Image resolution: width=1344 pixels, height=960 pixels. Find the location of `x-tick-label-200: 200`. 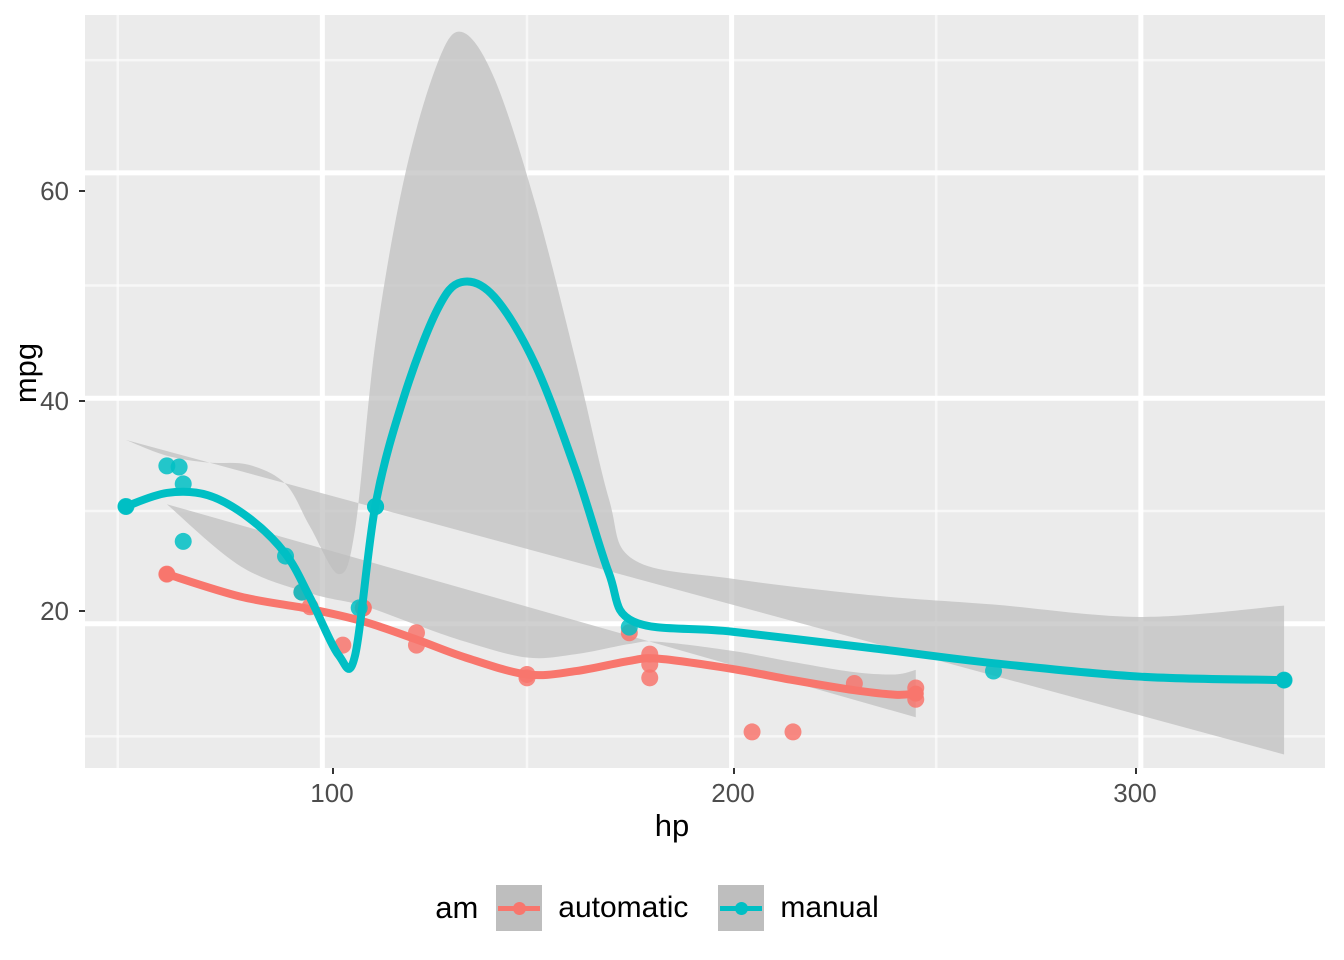

x-tick-label-200: 200 is located at coordinates (733, 793).